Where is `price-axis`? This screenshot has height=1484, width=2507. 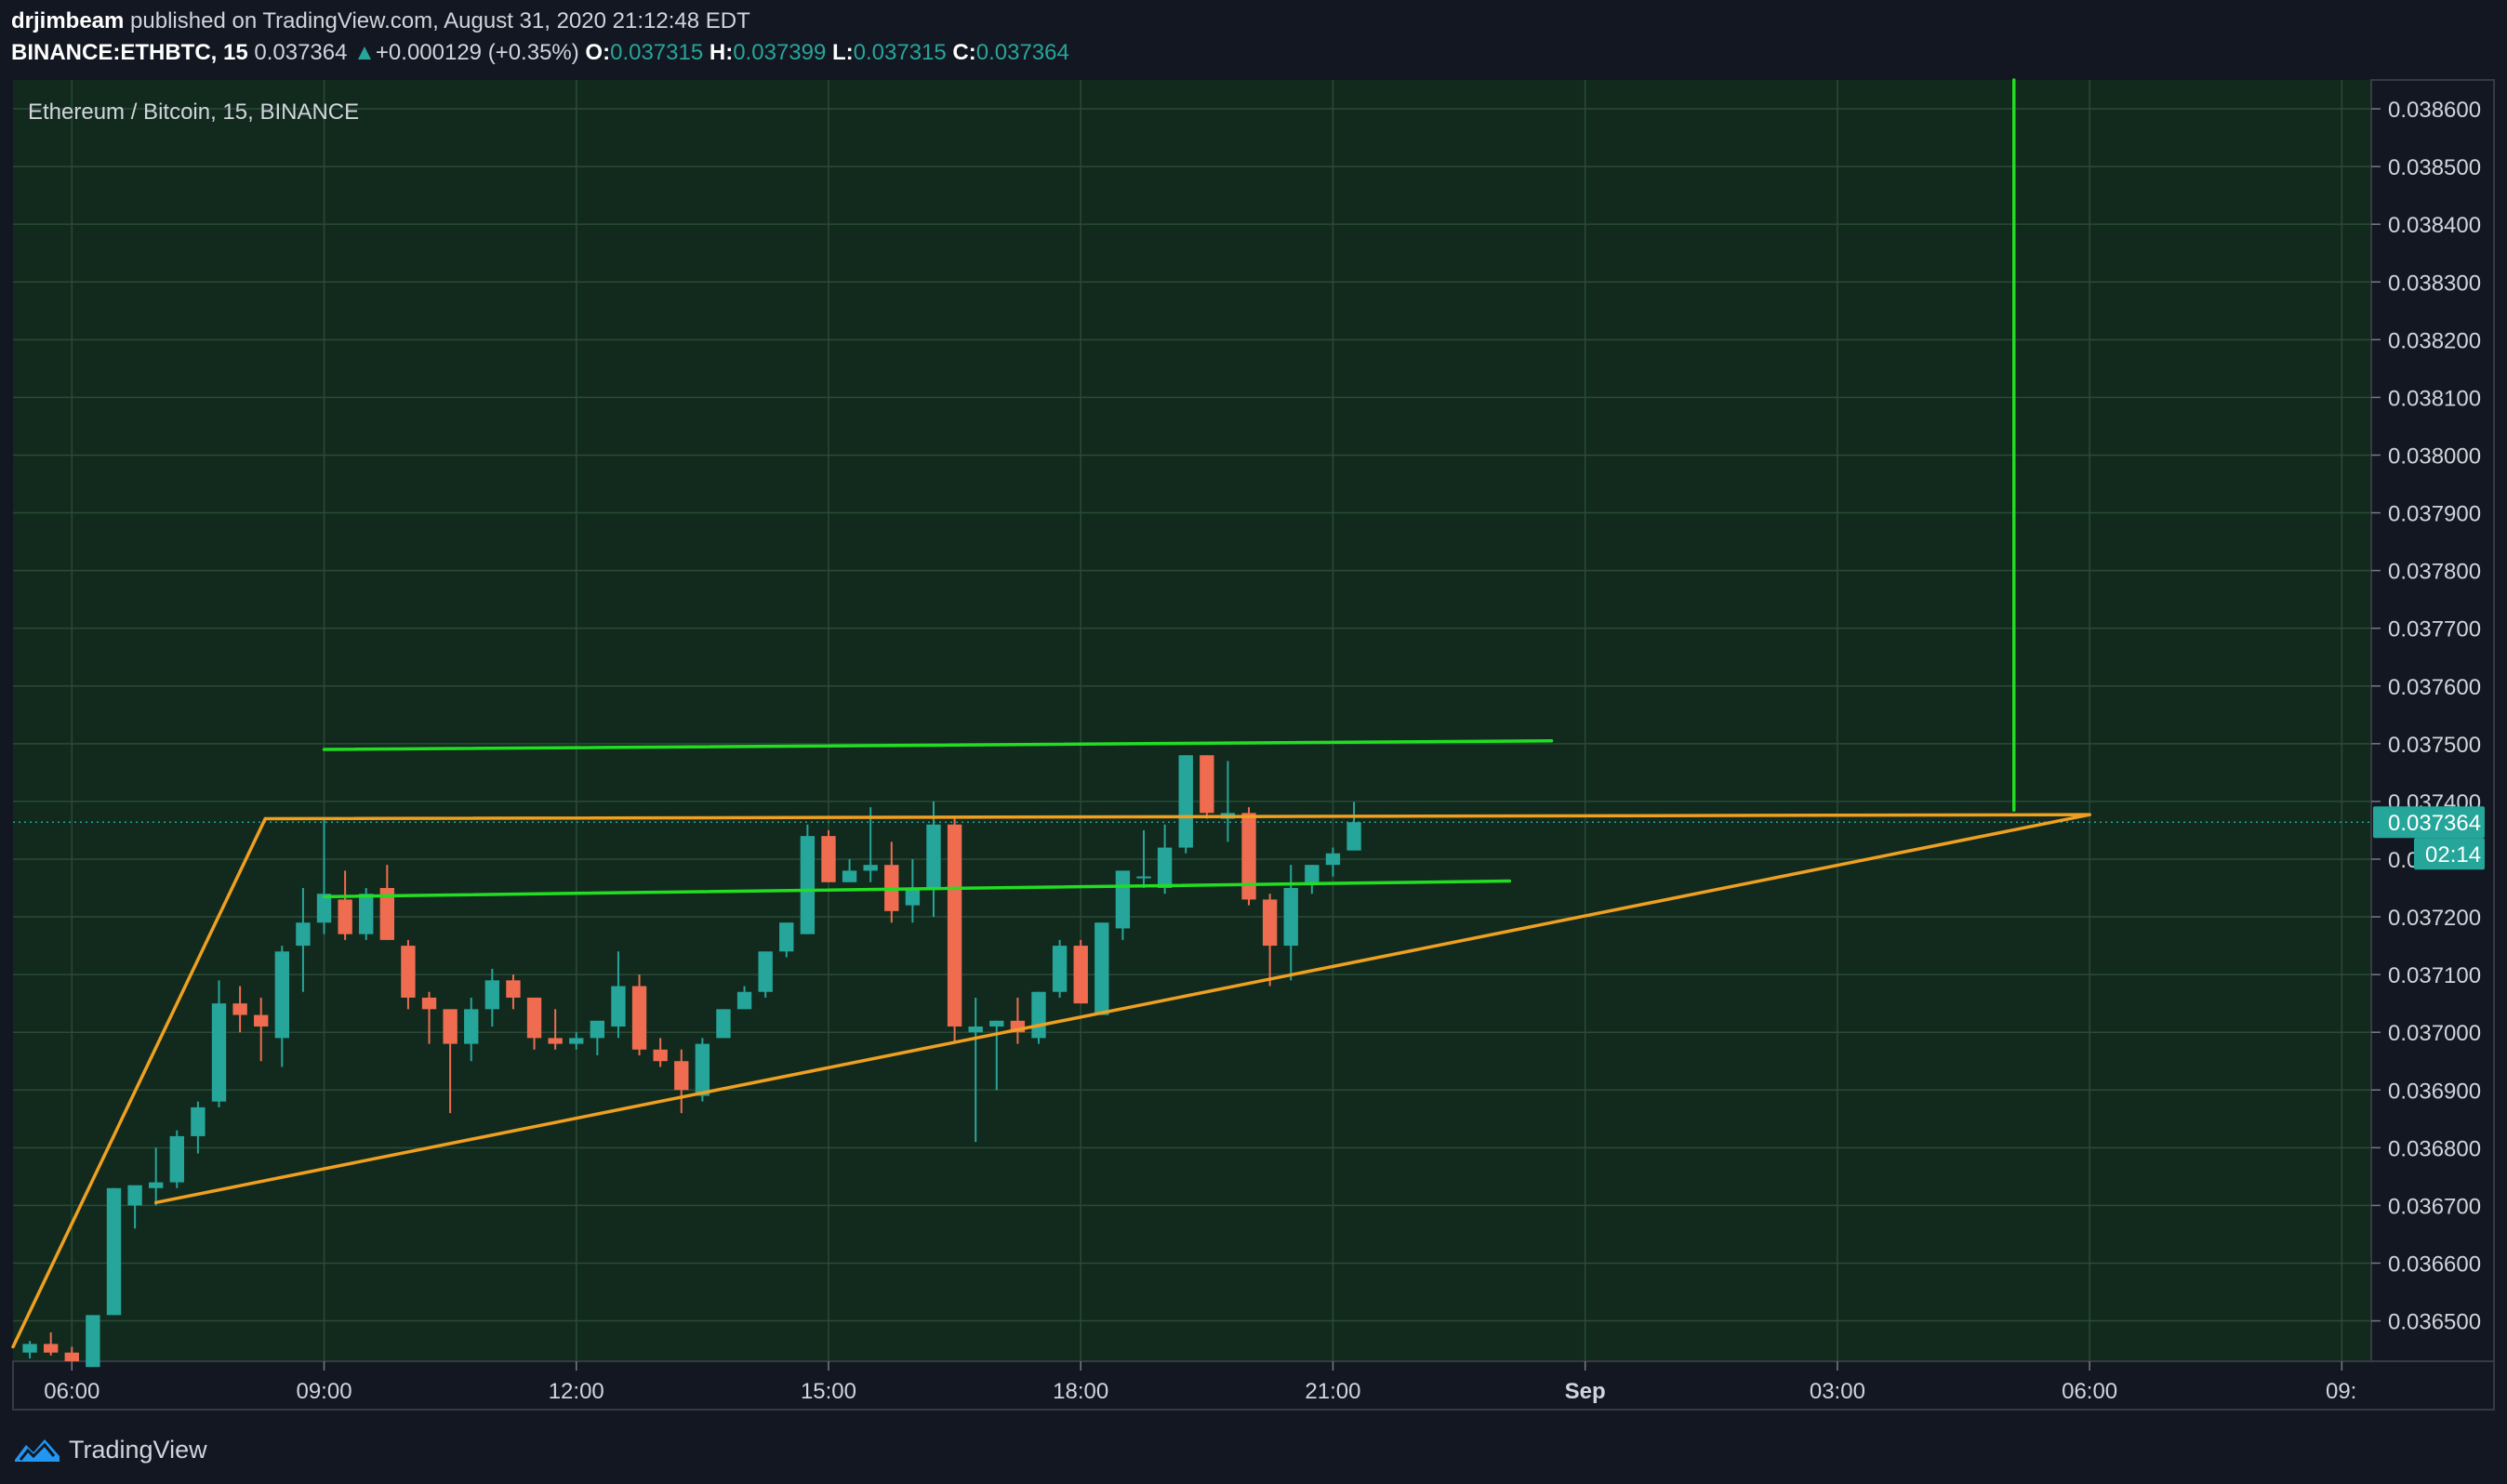 price-axis is located at coordinates (2432, 720).